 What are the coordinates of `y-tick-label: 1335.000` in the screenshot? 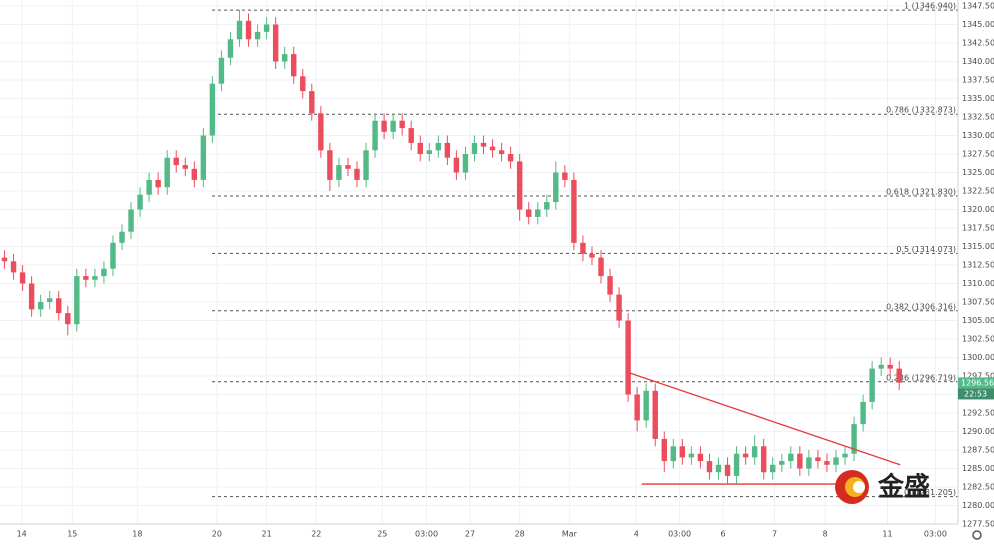 It's located at (978, 98).